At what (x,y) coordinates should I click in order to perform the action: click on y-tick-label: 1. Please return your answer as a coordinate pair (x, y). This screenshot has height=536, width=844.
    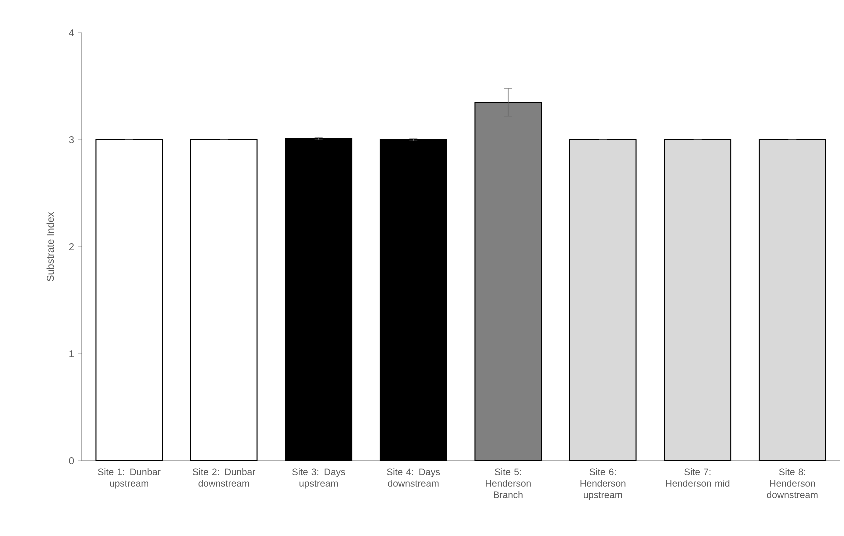
    Looking at the image, I should click on (72, 354).